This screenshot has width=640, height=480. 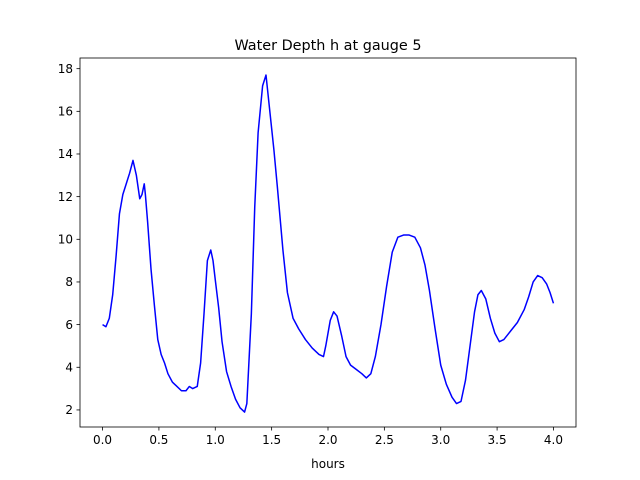 What do you see at coordinates (69, 367) in the screenshot?
I see `y-tick-label: 4` at bounding box center [69, 367].